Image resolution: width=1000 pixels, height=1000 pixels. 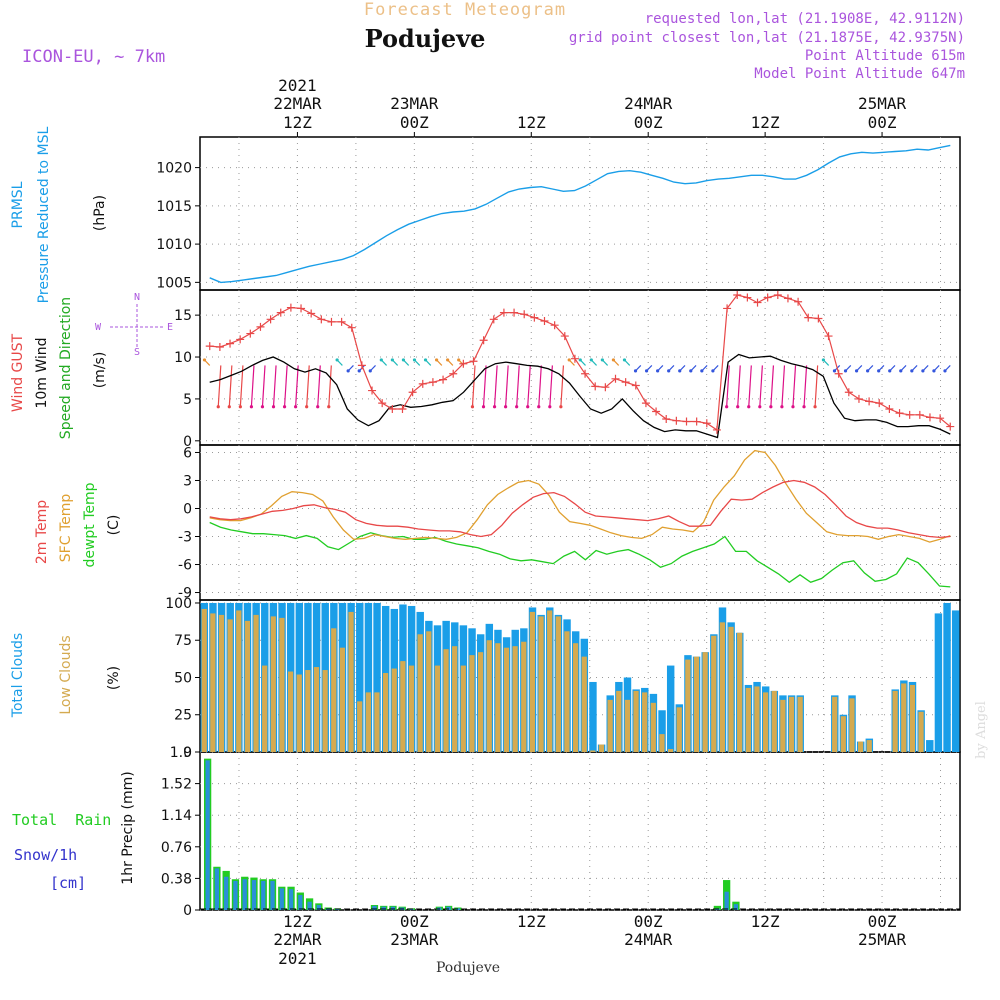 What do you see at coordinates (44, 214) in the screenshot?
I see `pressure-label-2: Pressure Reduced to MSL` at bounding box center [44, 214].